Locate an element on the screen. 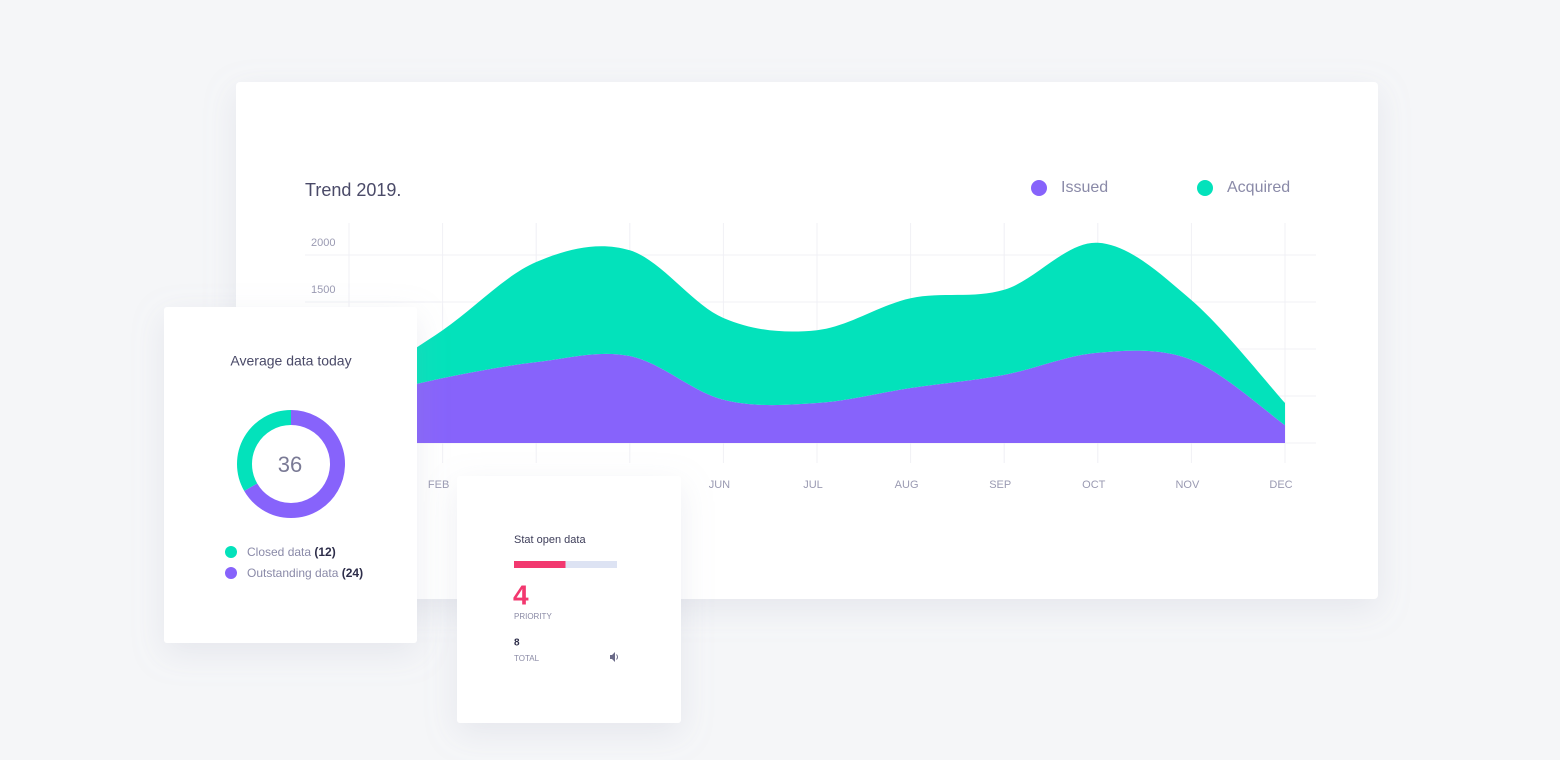  legend-label: Closed data (12) is located at coordinates (291, 552).